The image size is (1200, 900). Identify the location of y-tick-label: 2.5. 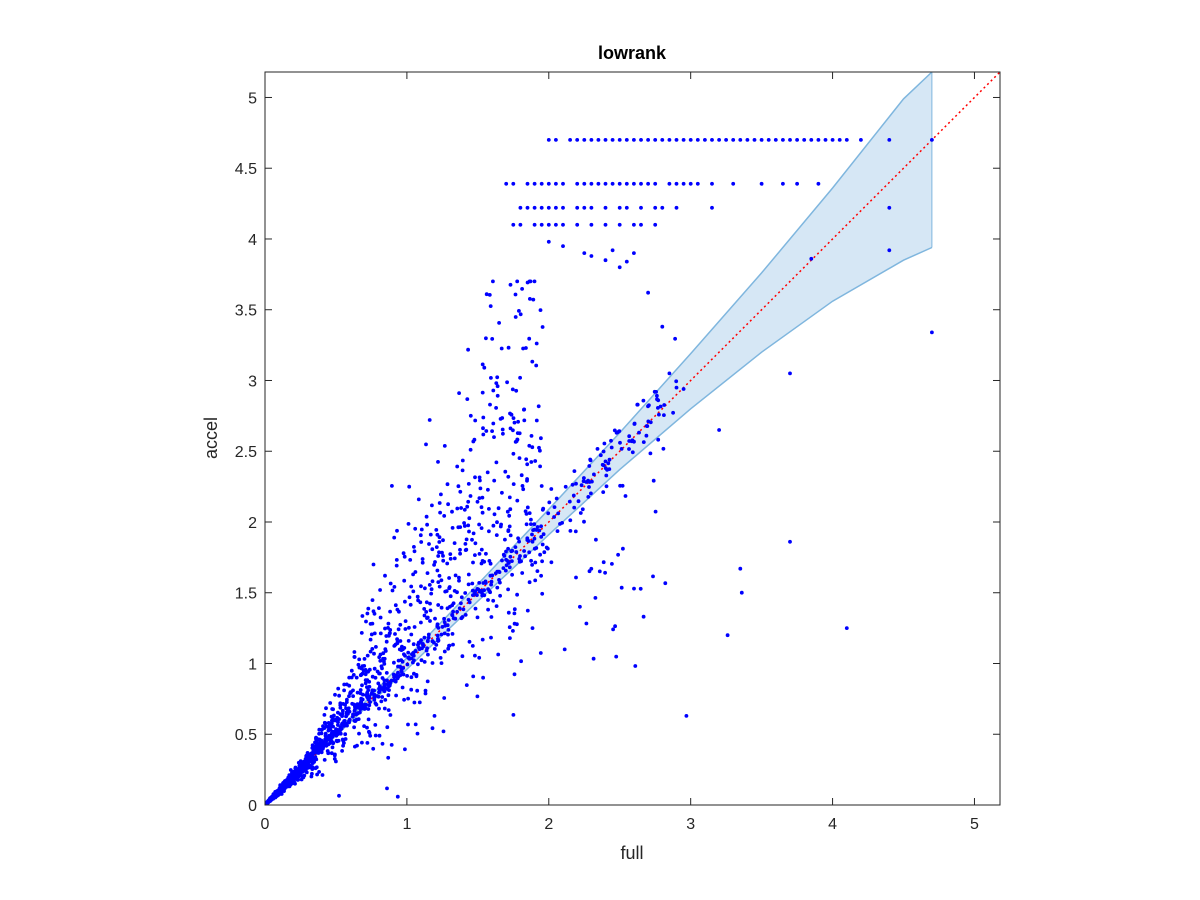
(246, 452).